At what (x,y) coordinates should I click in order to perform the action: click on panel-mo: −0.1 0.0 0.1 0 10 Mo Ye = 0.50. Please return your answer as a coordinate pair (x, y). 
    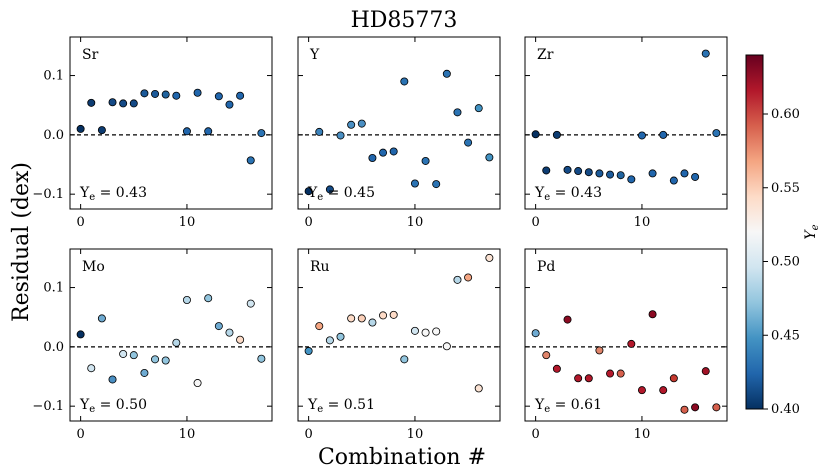
    Looking at the image, I should click on (152, 345).